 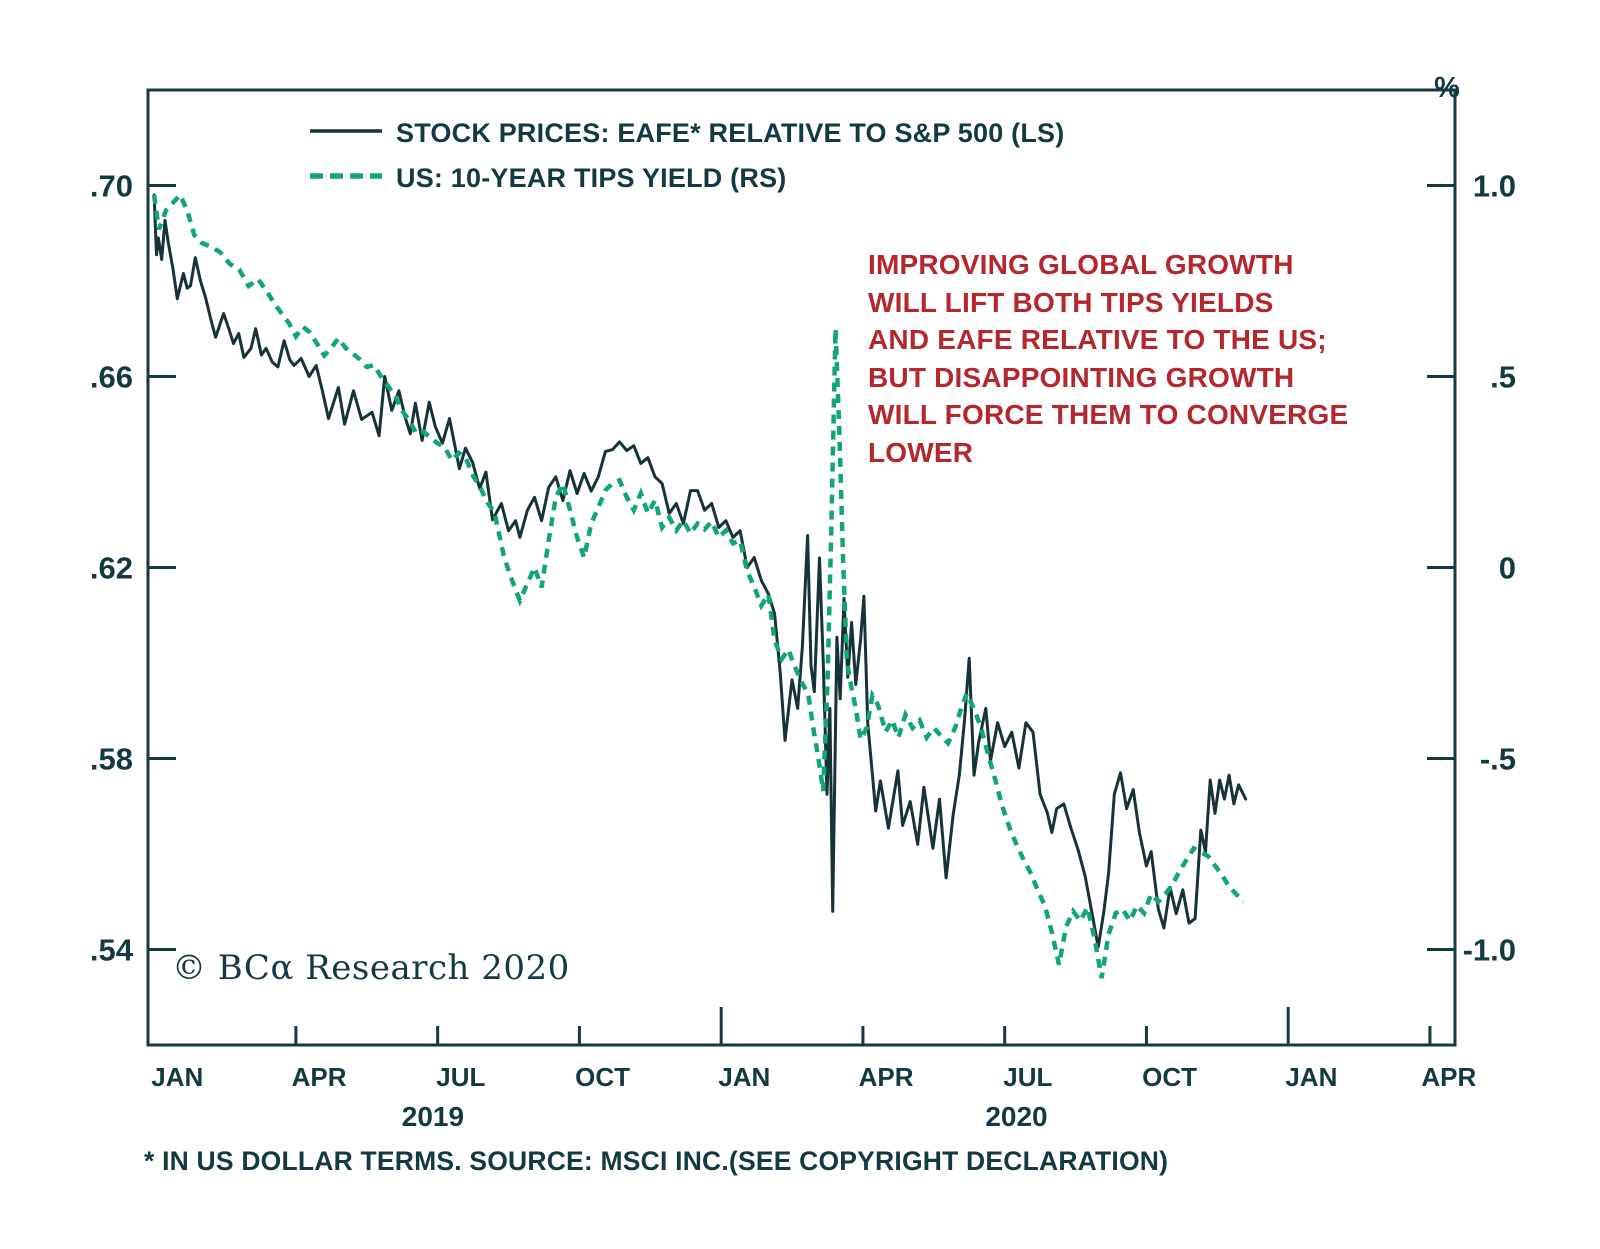 I want to click on copyright-text: © BCα Research 2020, so click(x=371, y=968).